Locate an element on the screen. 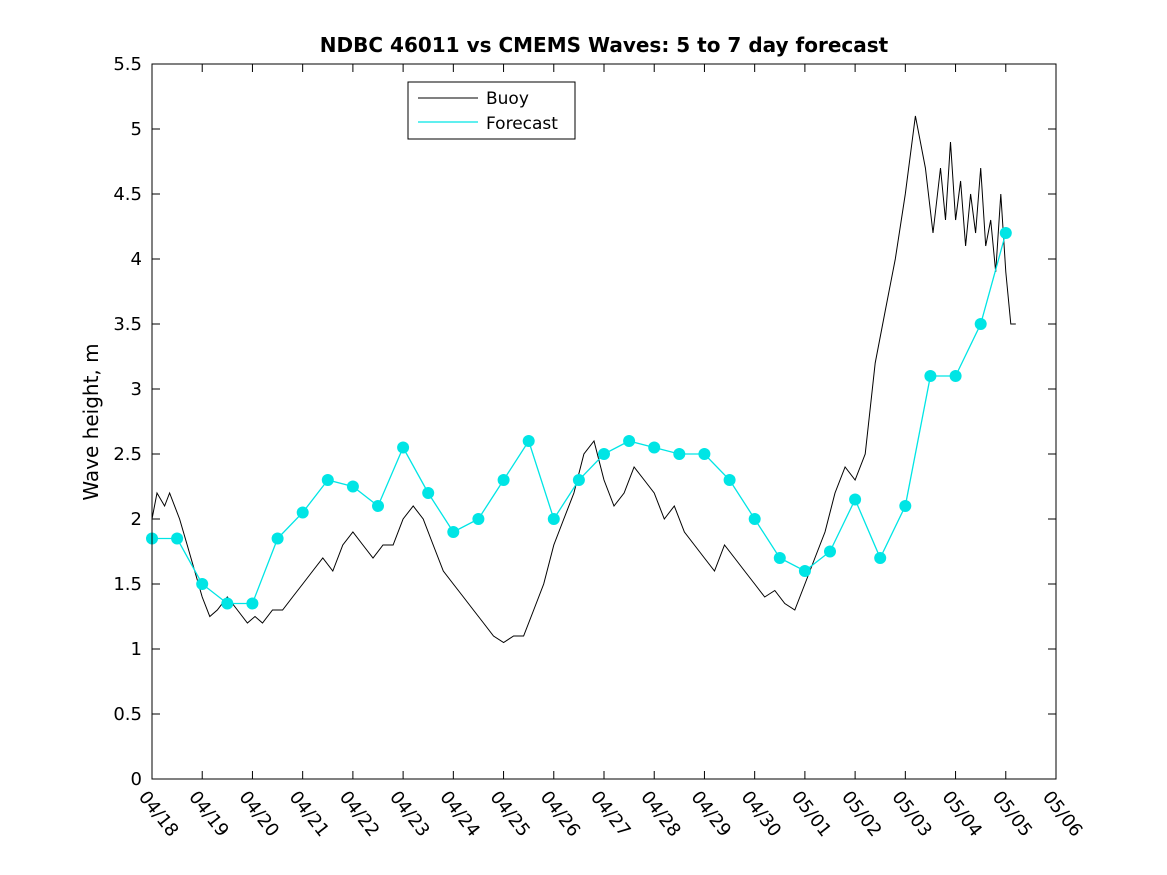 This screenshot has height=875, width=1167. y-tick-label: 1 is located at coordinates (136, 649).